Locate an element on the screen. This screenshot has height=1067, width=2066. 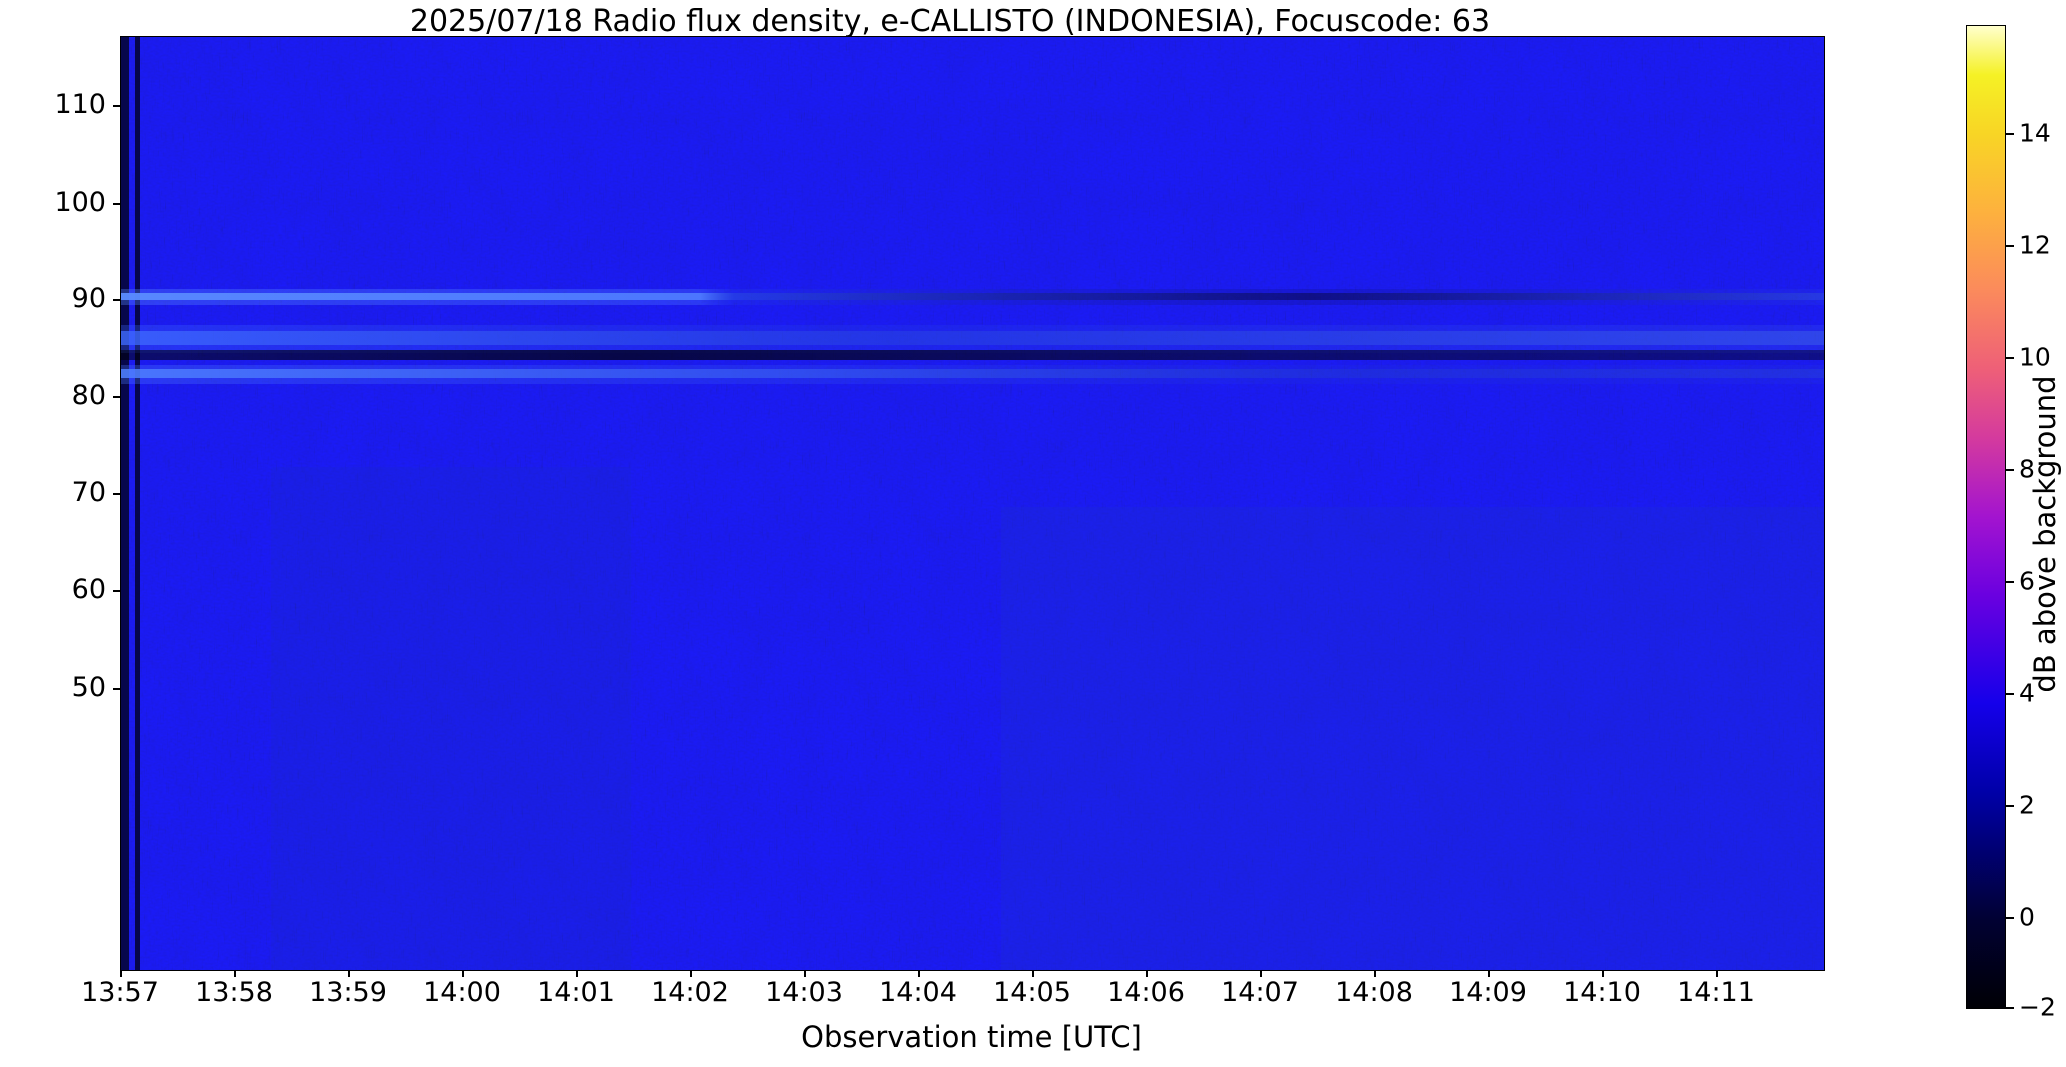
colorbar-tick-label: 6 is located at coordinates (2027, 581).